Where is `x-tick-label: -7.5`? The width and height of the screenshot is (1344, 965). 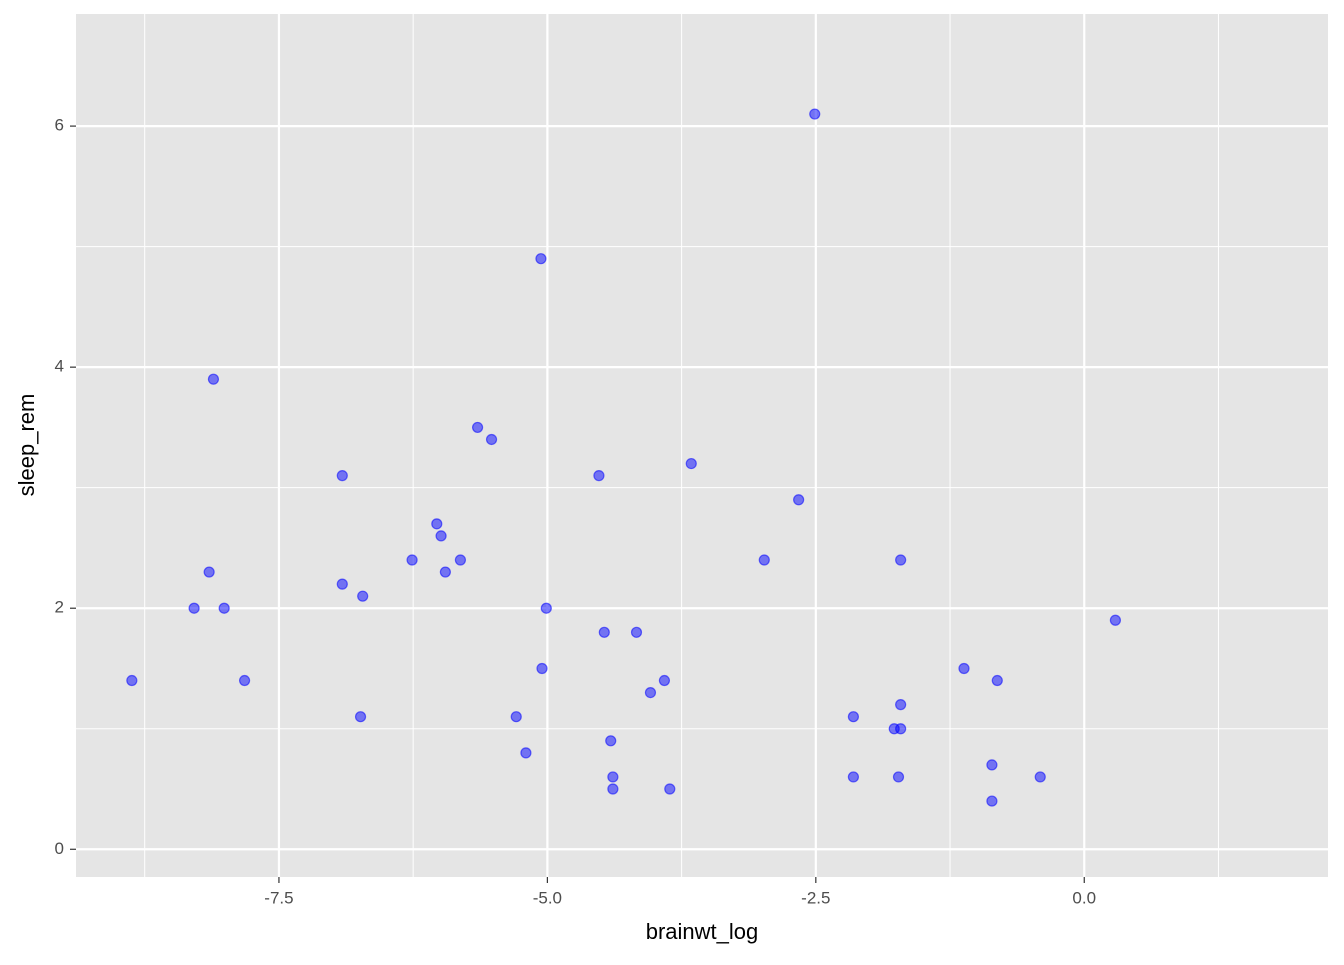 x-tick-label: -7.5 is located at coordinates (278, 897).